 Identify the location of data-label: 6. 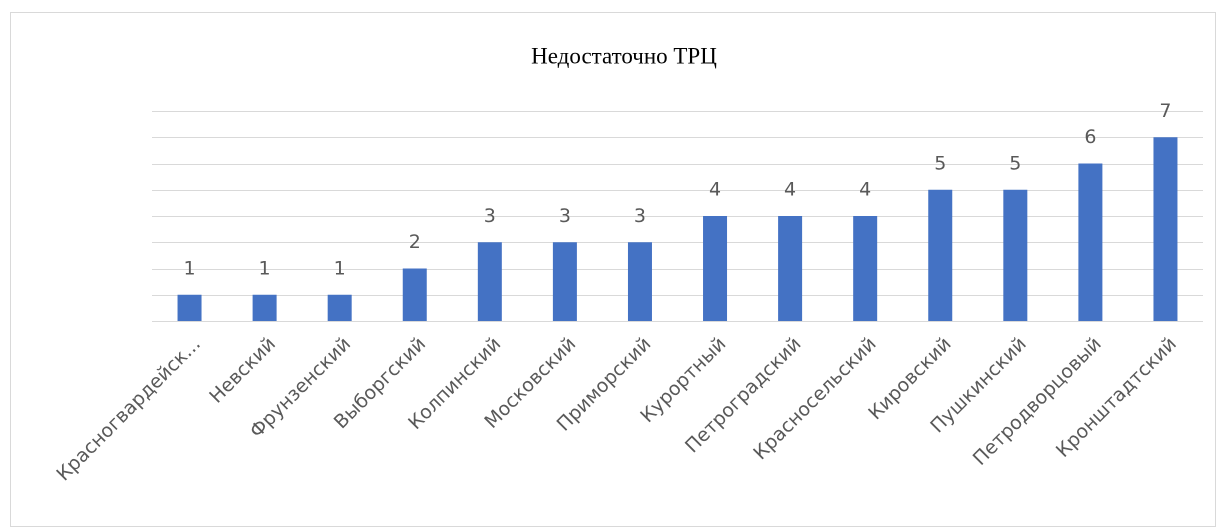
(1090, 137).